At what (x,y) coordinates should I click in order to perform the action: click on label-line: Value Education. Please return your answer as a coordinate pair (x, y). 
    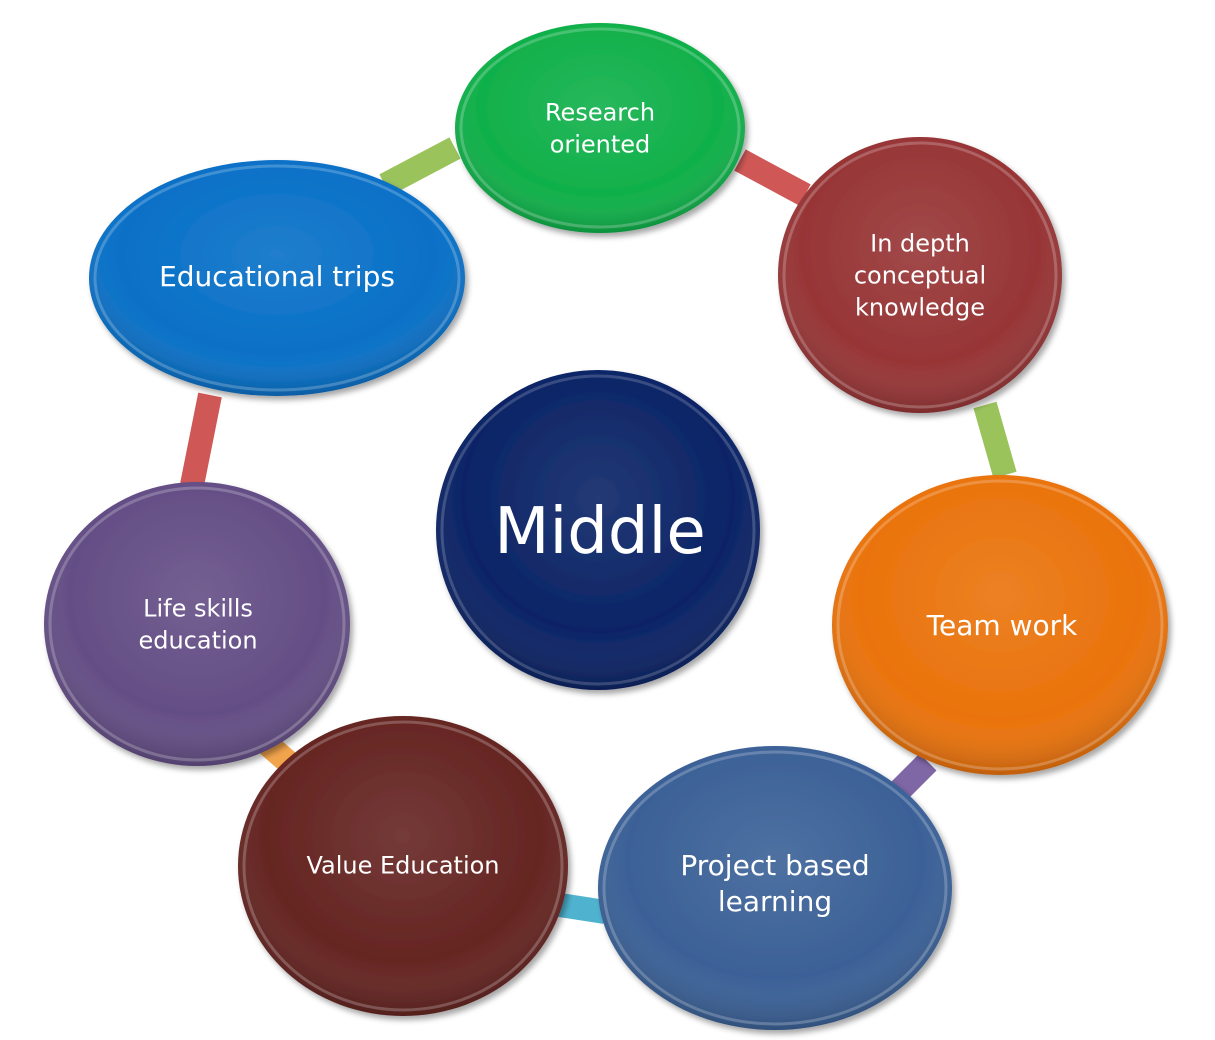
    Looking at the image, I should click on (402, 865).